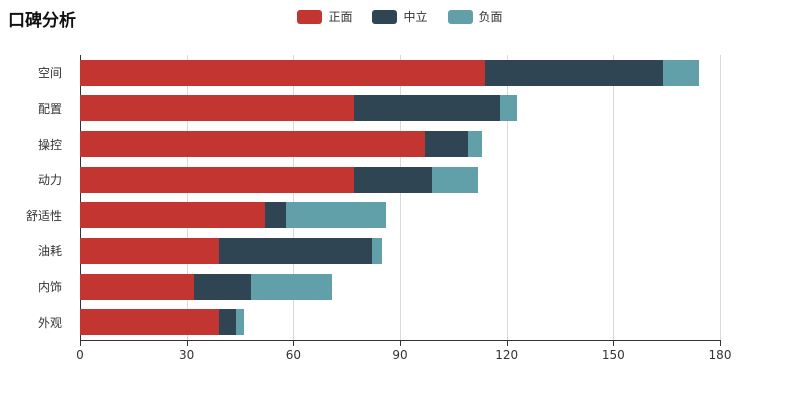  What do you see at coordinates (49, 287) in the screenshot?
I see `y-axis-label: 内饰` at bounding box center [49, 287].